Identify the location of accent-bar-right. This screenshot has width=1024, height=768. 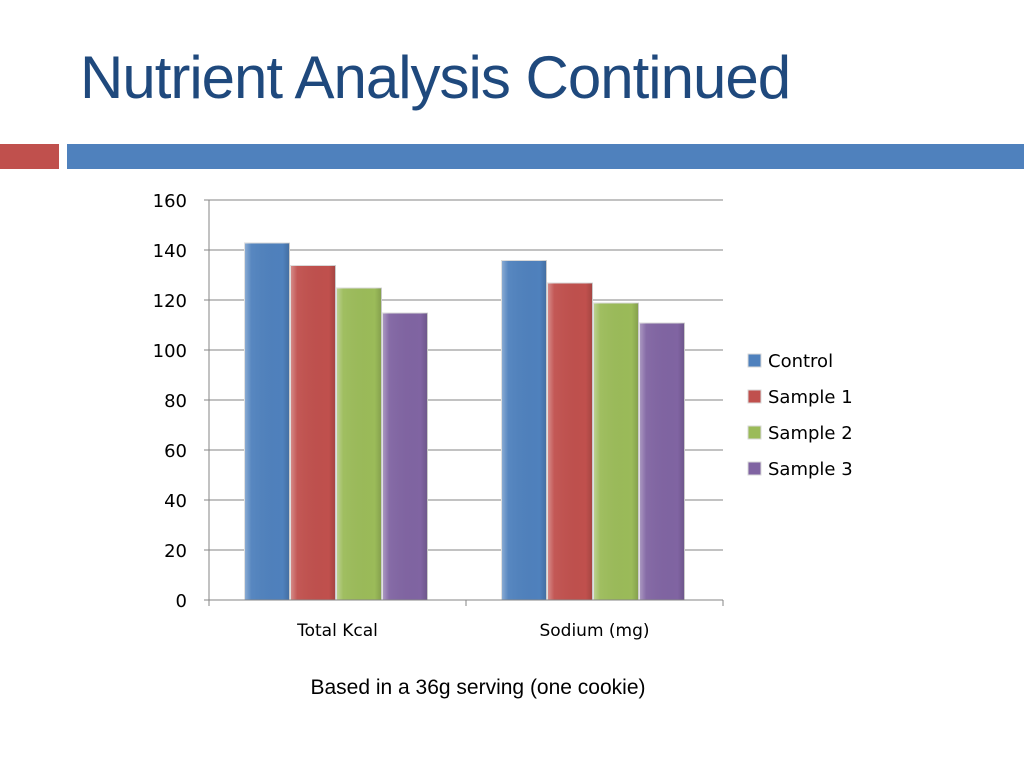
(545, 156).